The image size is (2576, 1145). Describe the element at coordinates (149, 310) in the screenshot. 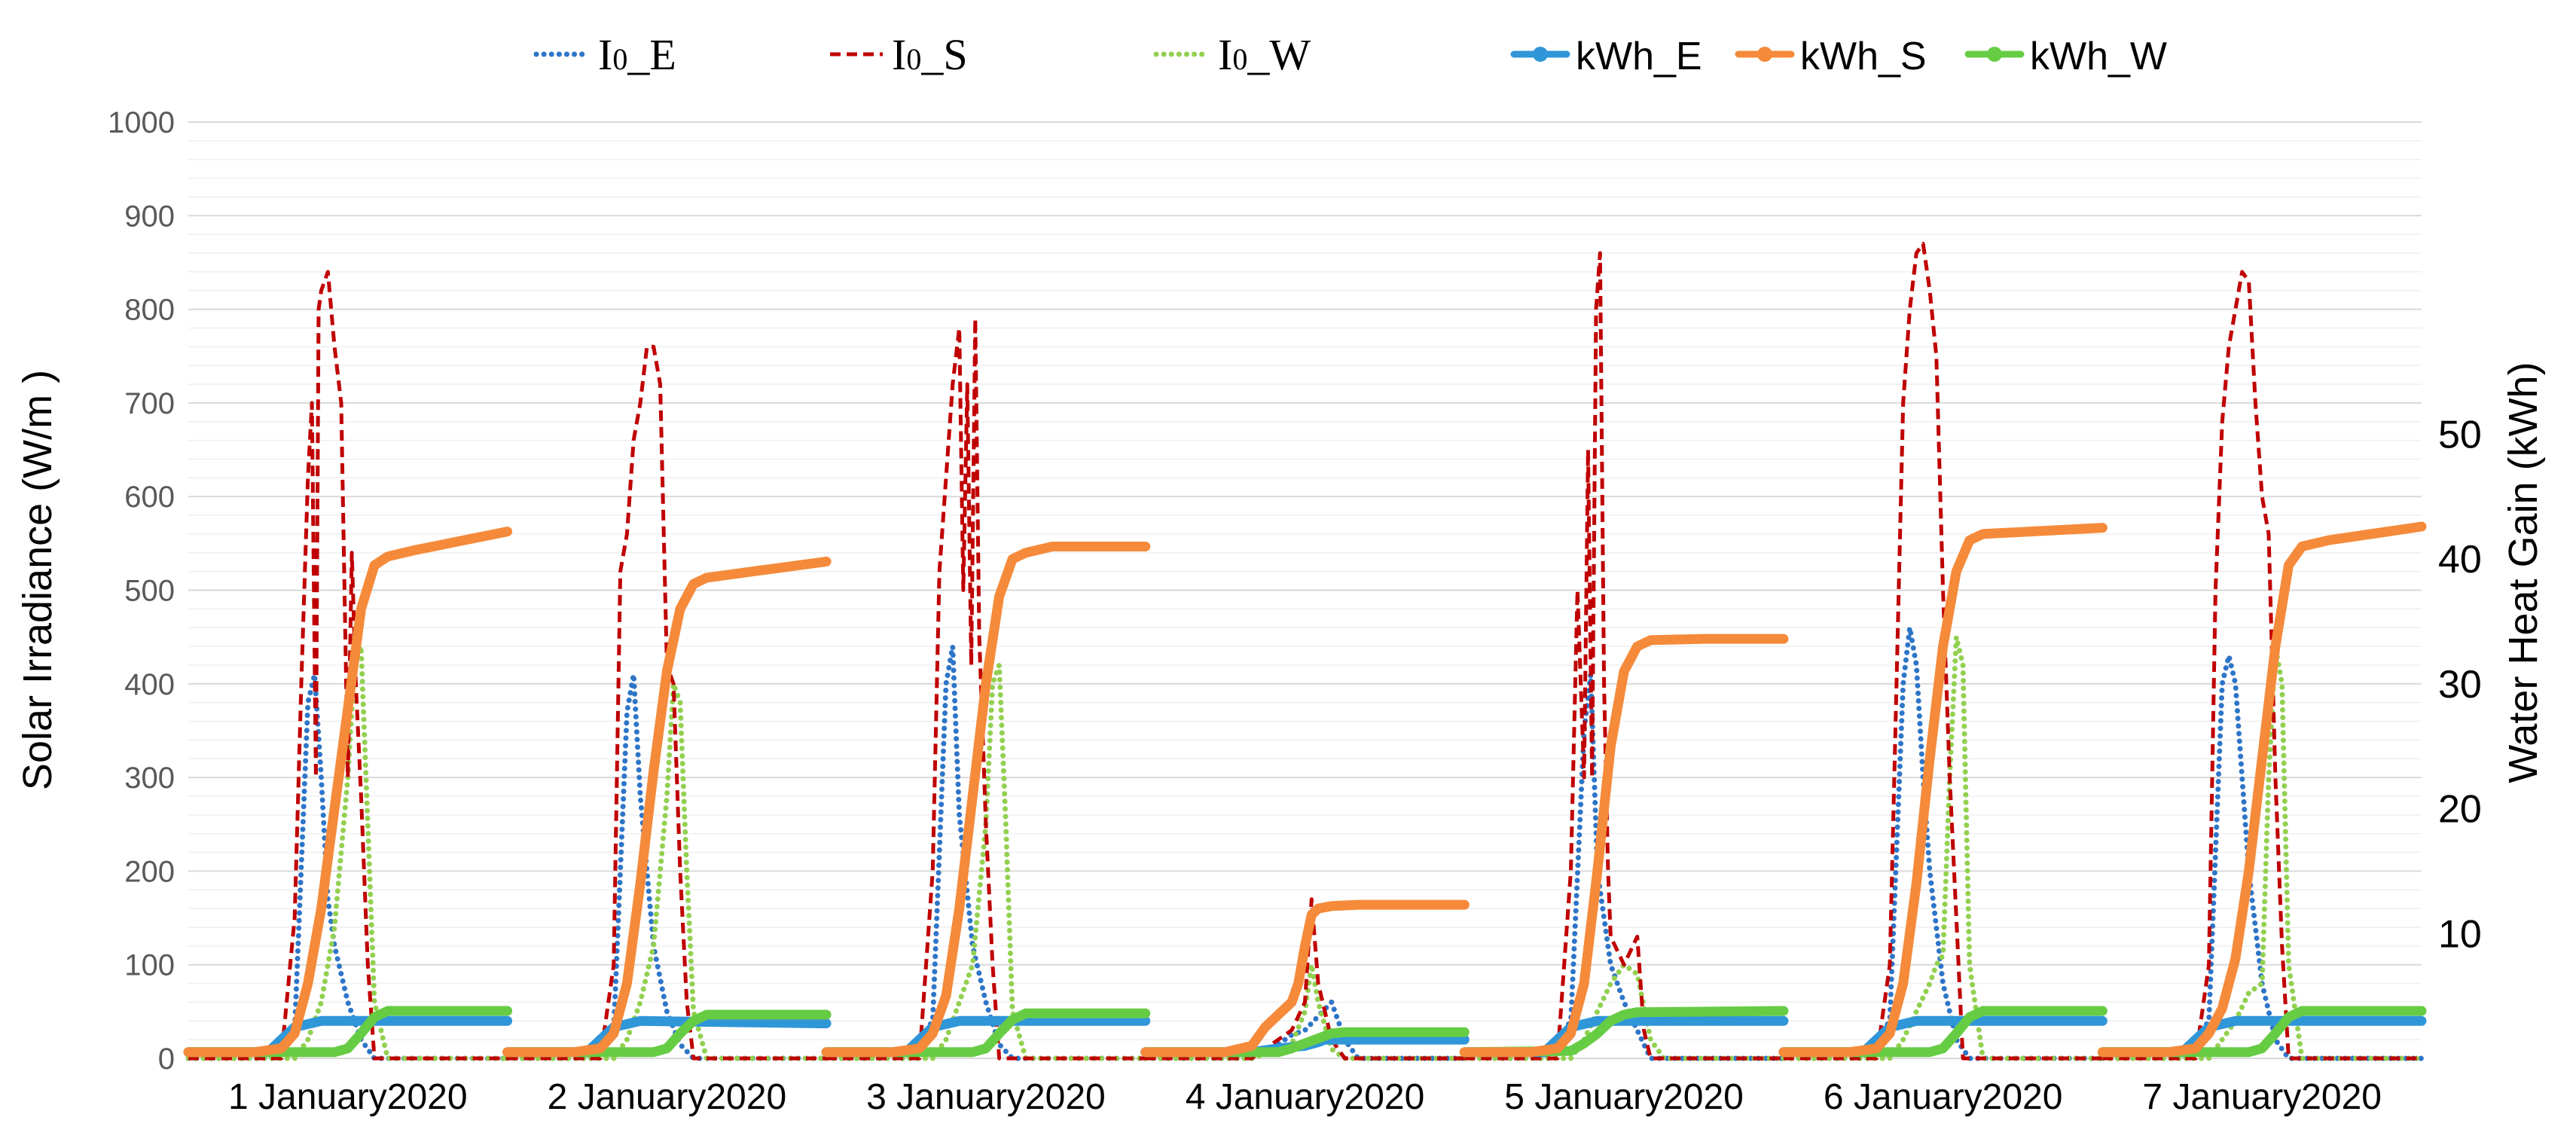

I see `y-tick-left: 800` at that location.